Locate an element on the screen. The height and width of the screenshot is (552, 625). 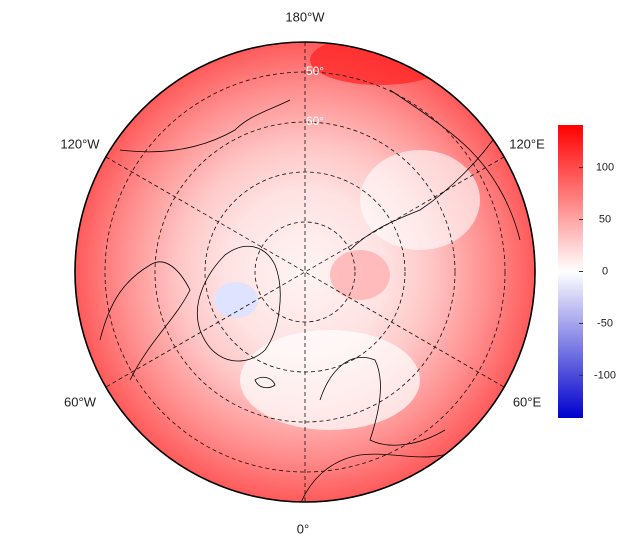
colorbar-tick-label: 100 is located at coordinates (605, 168).